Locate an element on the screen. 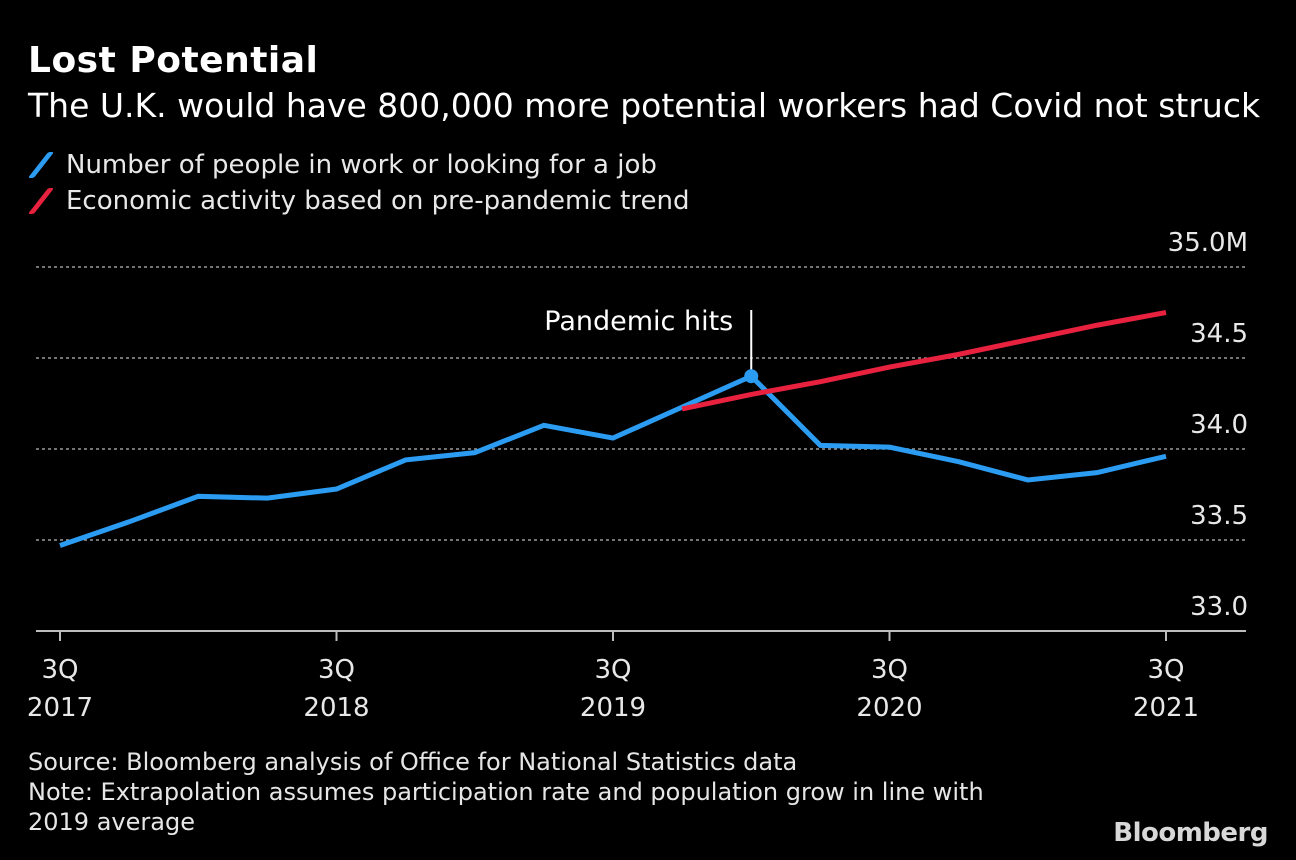 The height and width of the screenshot is (860, 1296). chart-title: Lost Potential is located at coordinates (173, 60).